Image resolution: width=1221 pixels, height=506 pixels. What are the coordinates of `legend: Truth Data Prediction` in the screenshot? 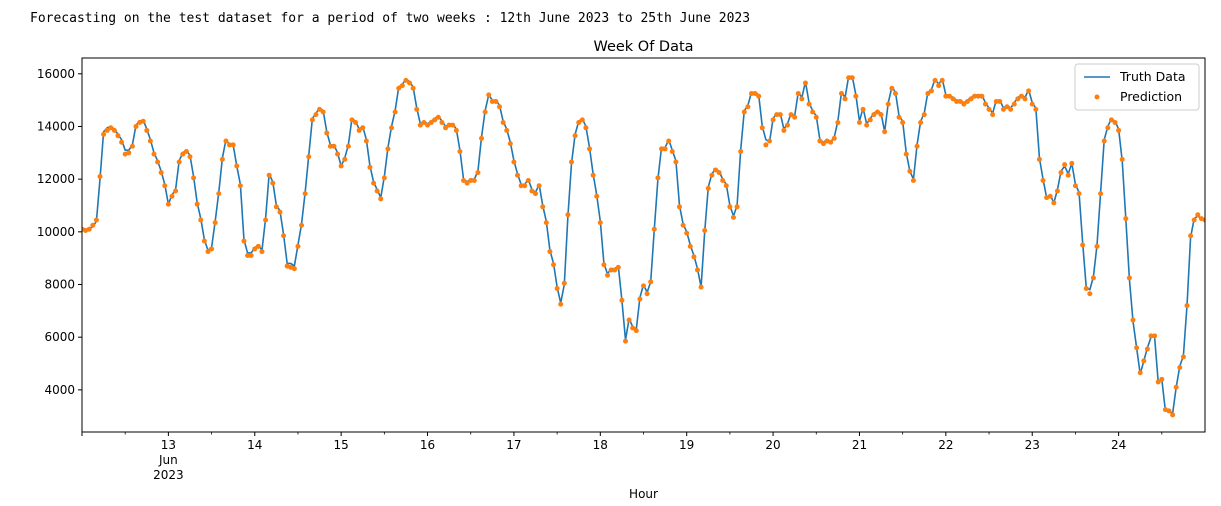 It's located at (1137, 87).